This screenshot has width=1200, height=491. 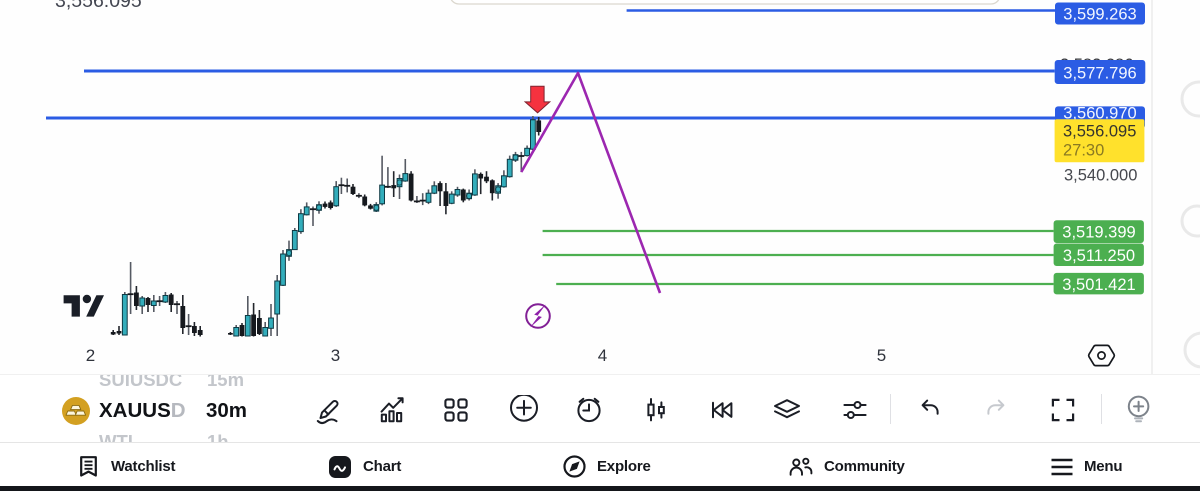 What do you see at coordinates (602, 355) in the screenshot?
I see `svg-text: 4` at bounding box center [602, 355].